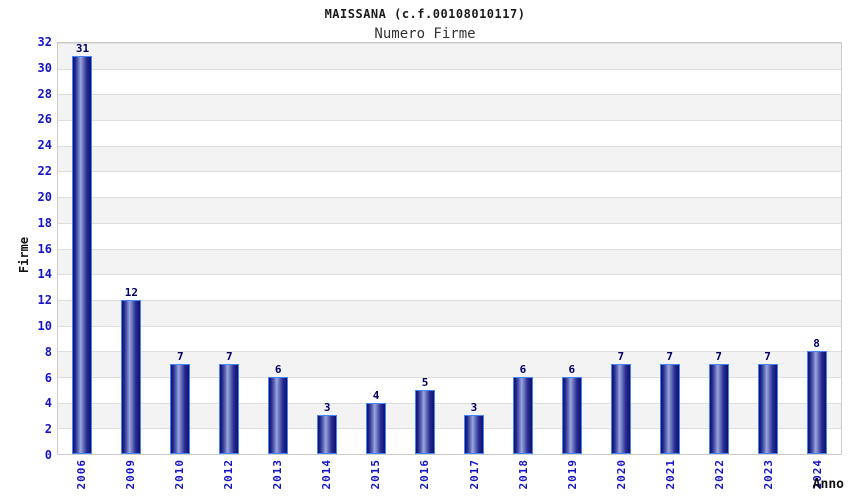  I want to click on x-tick-label: 2019, so click(572, 474).